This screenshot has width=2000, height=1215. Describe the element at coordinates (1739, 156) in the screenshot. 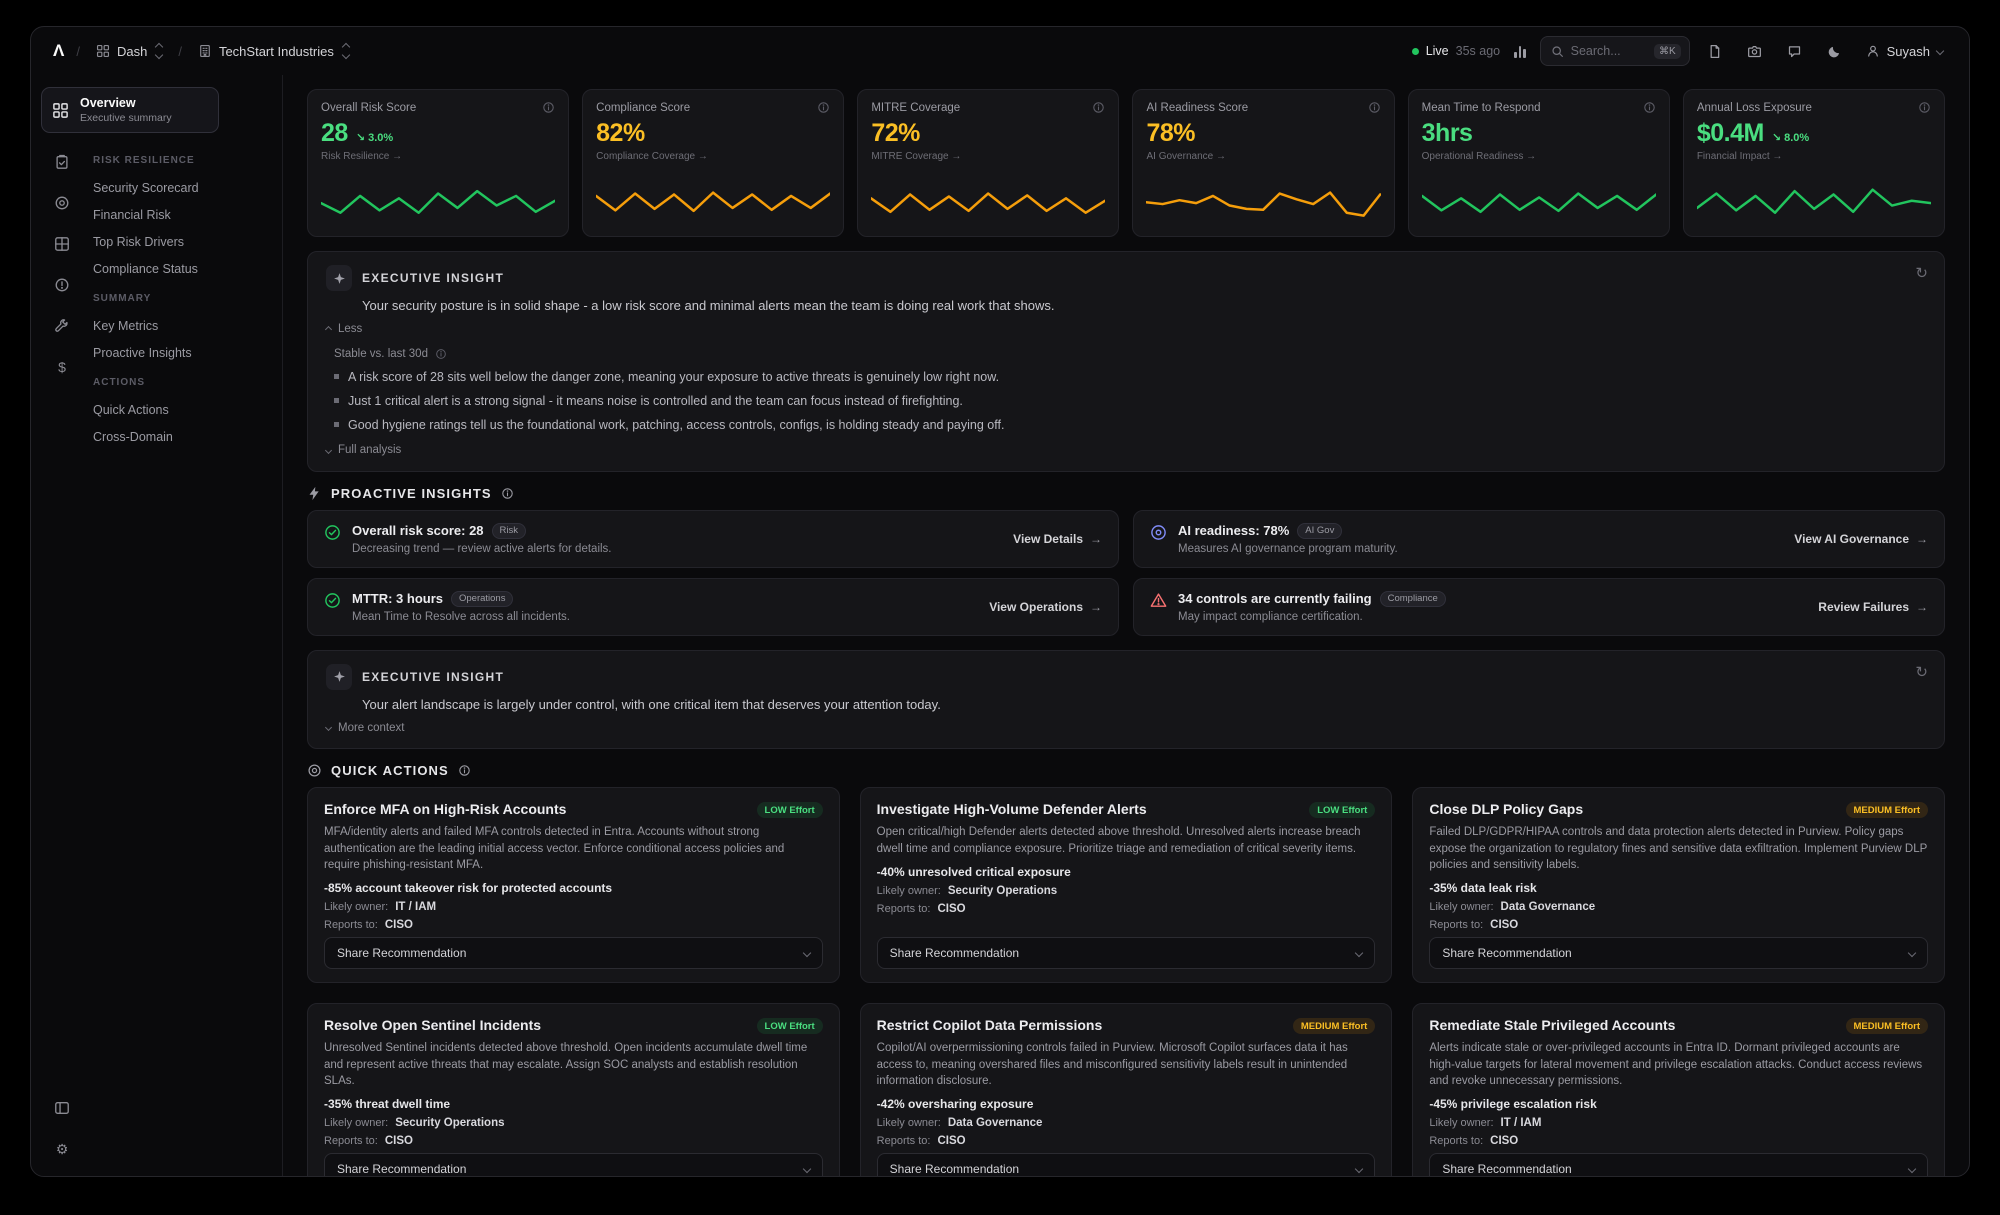

I see `kpi-sublink: Financial Impact →` at that location.